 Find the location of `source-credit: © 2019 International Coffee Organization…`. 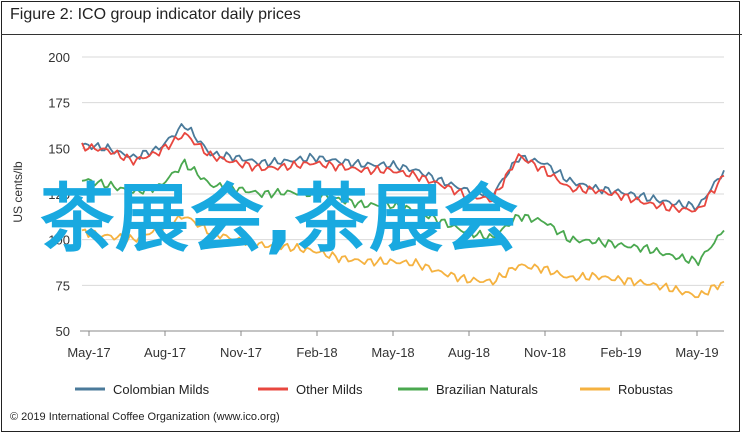

source-credit: © 2019 International Coffee Organization… is located at coordinates (145, 417).